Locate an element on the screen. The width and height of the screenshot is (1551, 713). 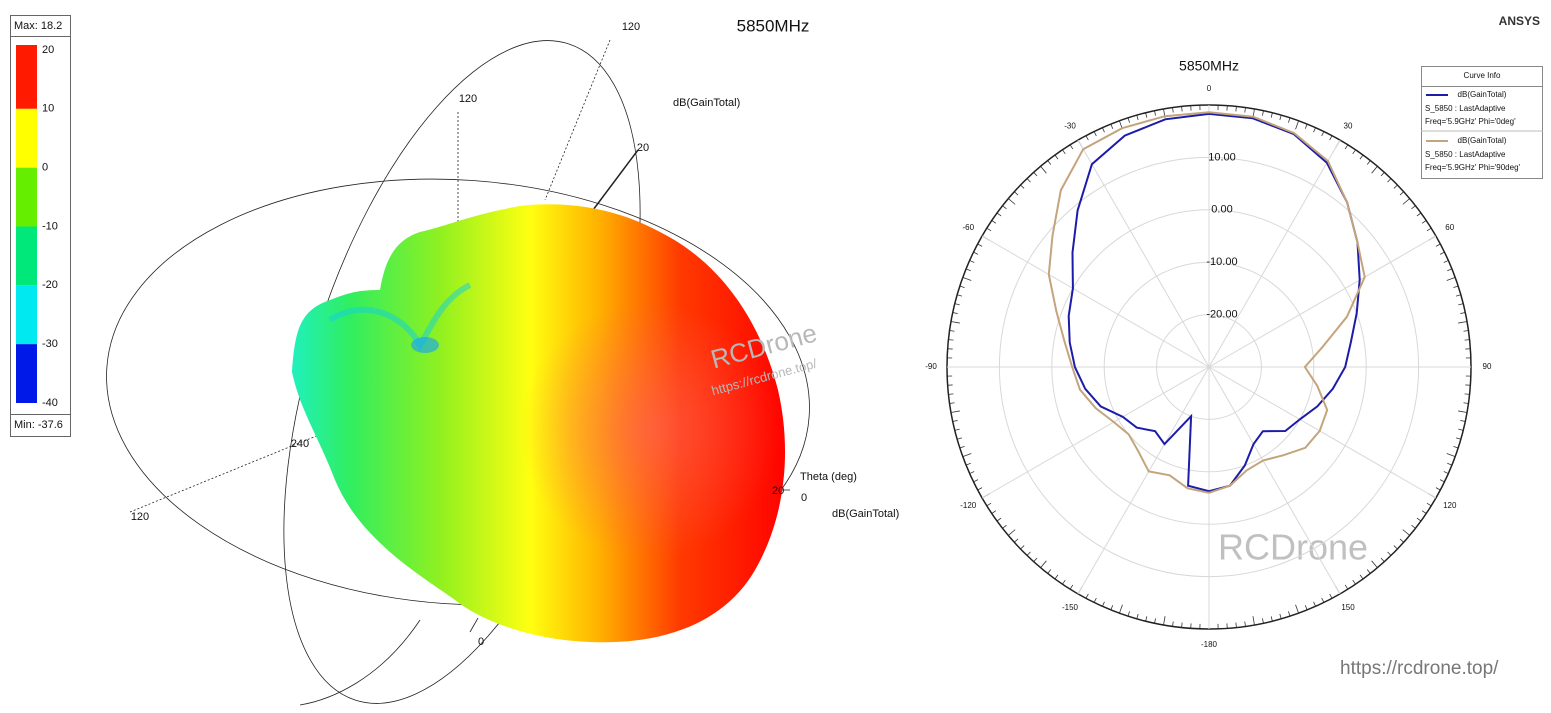
angle-tick-label: -30 is located at coordinates (1070, 125).